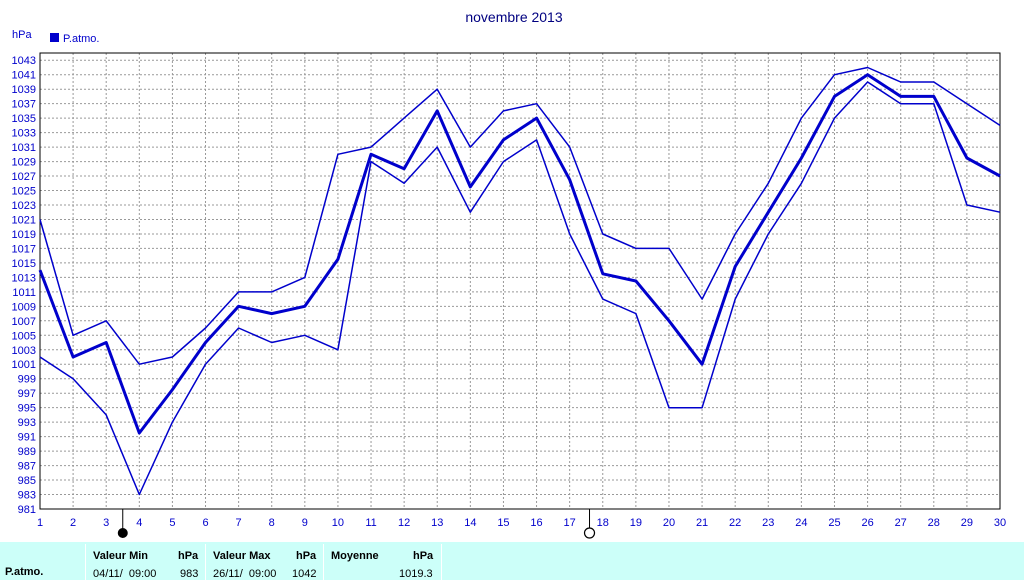 This screenshot has width=1024, height=582. What do you see at coordinates (24, 572) in the screenshot?
I see `stat-row-label: P.atmo.` at bounding box center [24, 572].